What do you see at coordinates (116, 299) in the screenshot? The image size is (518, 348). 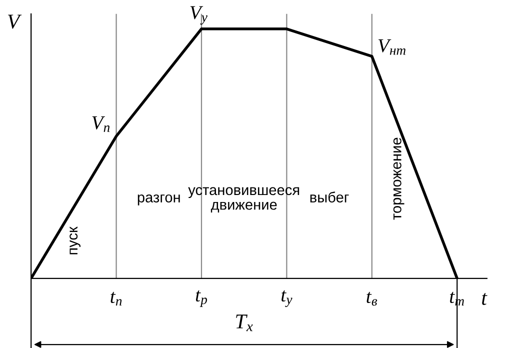 I see `x-tick-label: t$_{п}$` at bounding box center [116, 299].